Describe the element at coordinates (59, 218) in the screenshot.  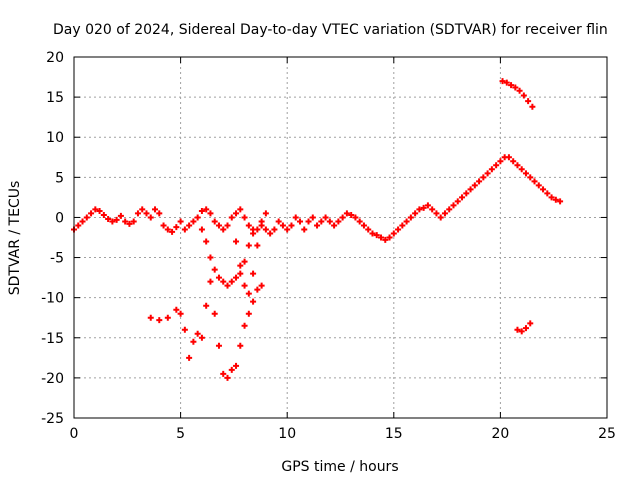
I see `y-tick-label: 0` at that location.